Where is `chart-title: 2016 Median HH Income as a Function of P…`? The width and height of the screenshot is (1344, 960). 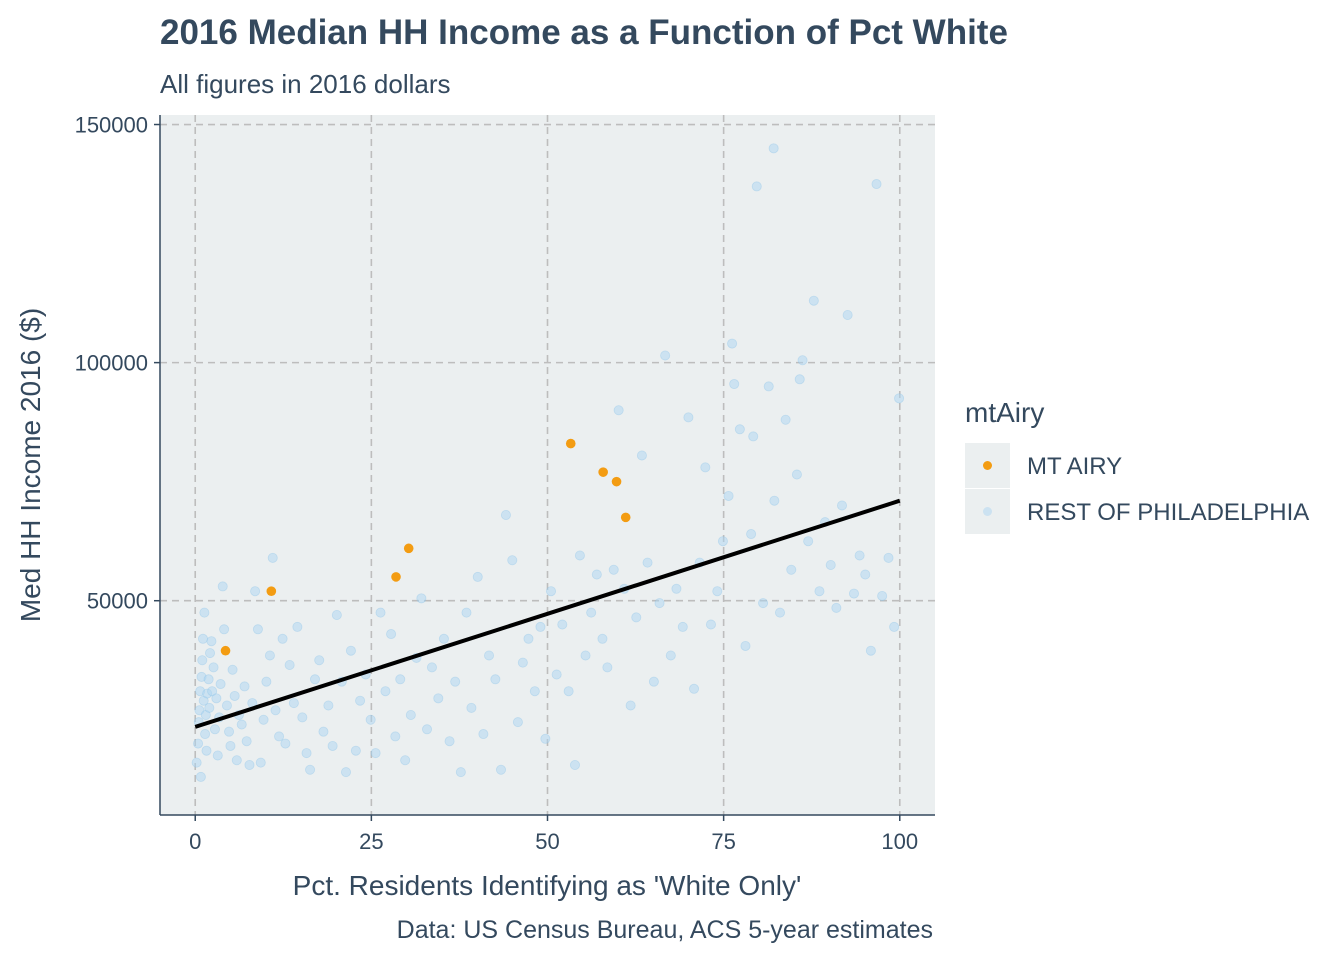
chart-title: 2016 Median HH Income as a Function of P… is located at coordinates (584, 32).